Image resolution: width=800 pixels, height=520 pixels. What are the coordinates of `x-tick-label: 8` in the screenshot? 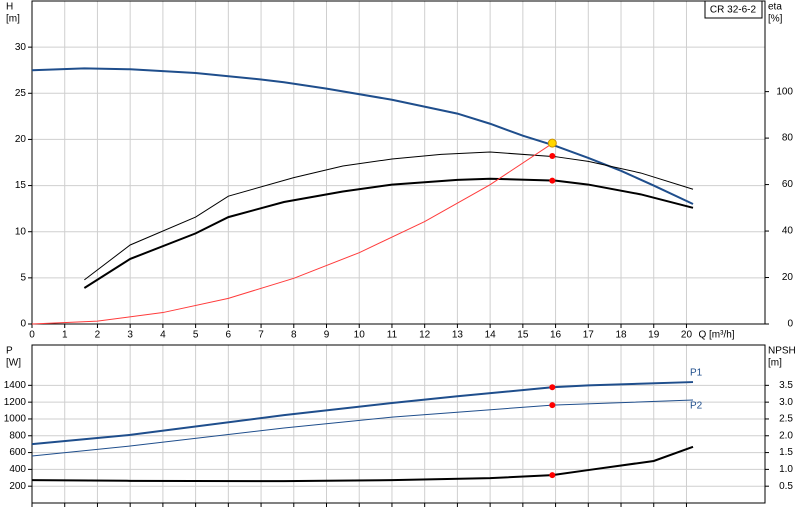 It's located at (294, 335).